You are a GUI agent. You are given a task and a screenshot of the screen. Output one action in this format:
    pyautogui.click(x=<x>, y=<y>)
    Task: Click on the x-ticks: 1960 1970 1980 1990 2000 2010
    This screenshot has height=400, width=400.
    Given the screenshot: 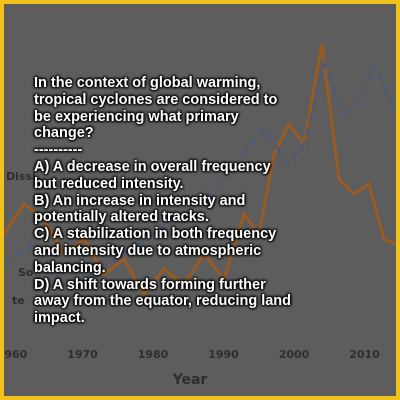 What is the action you would take?
    pyautogui.click(x=192, y=354)
    